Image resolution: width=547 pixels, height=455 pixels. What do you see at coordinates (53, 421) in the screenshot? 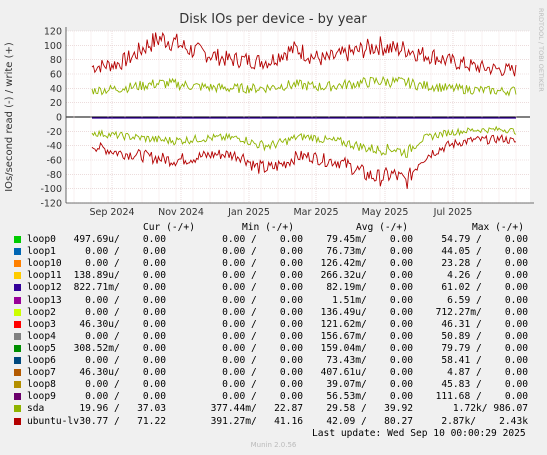
I see `series-name: ubuntu-lv` at bounding box center [53, 421].